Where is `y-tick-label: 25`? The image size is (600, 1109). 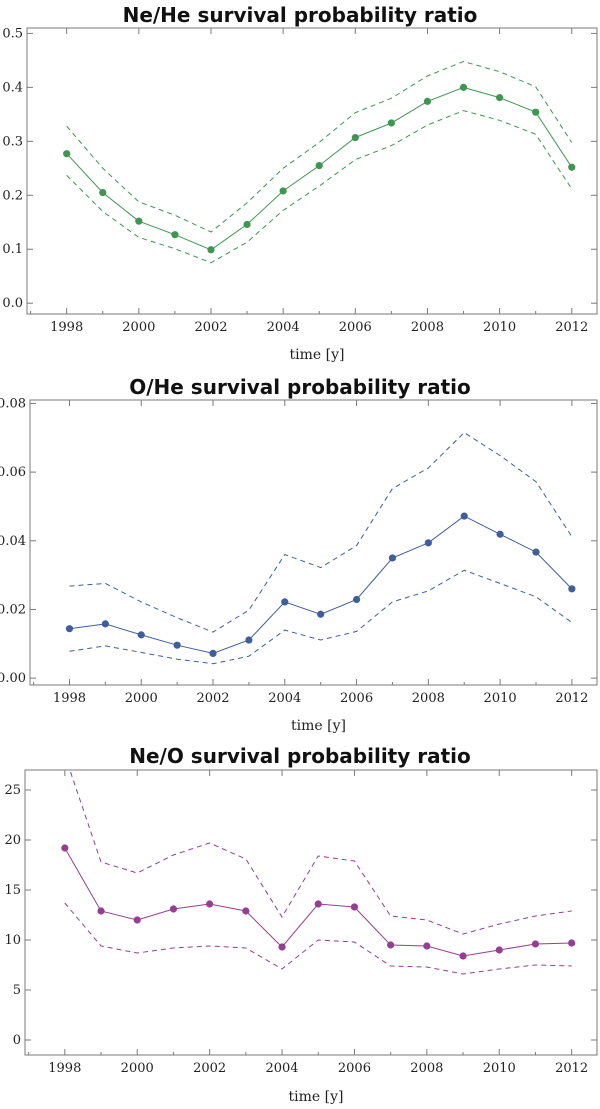
y-tick-label: 25 is located at coordinates (12, 790).